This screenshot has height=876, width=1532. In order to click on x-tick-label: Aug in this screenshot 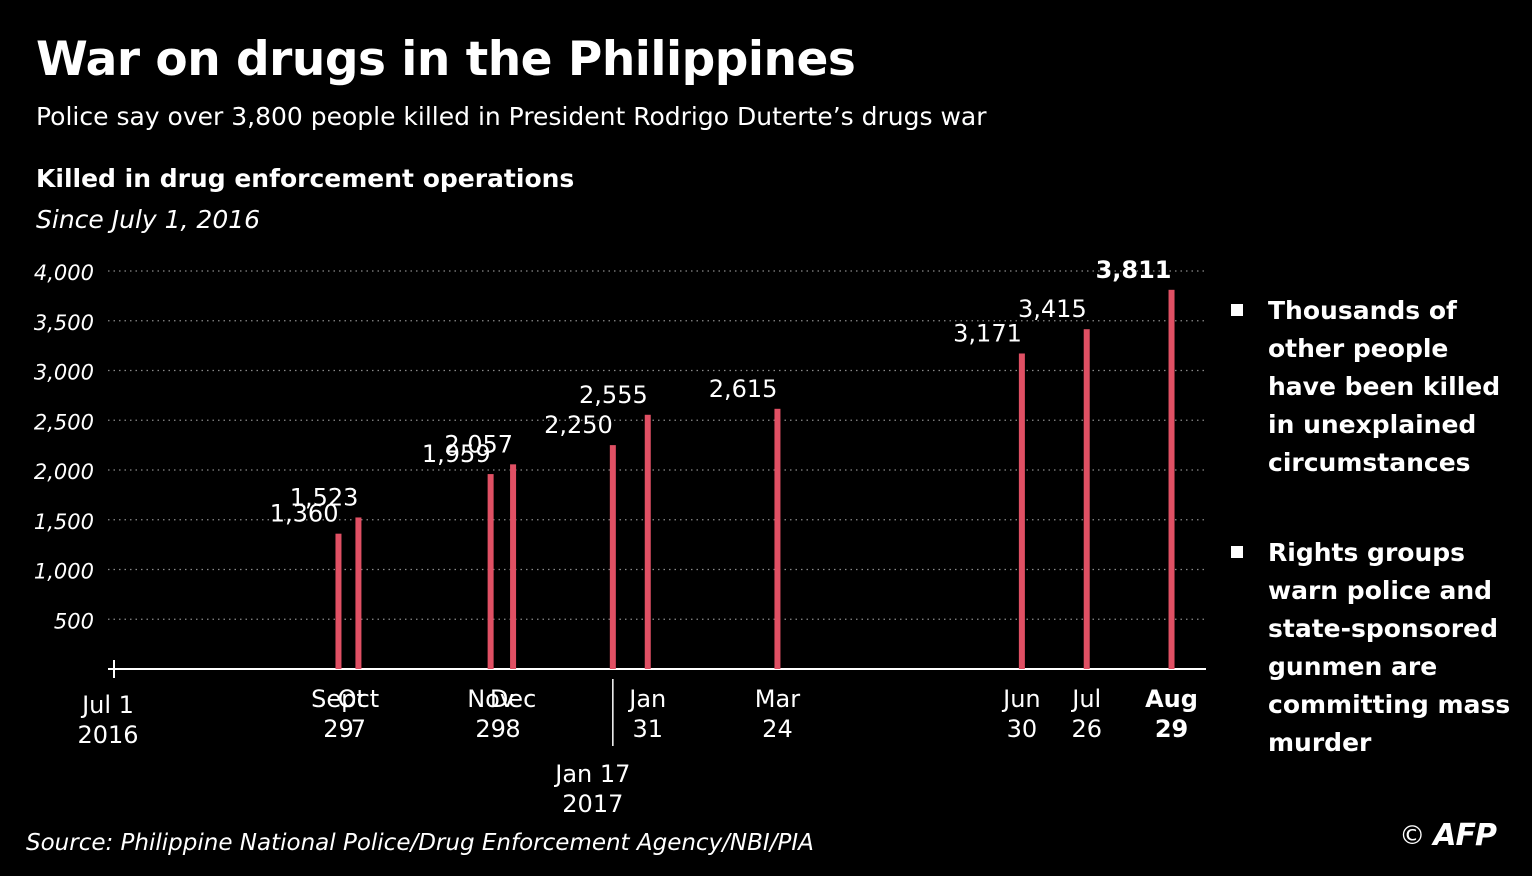, I will do `click(1171, 699)`.